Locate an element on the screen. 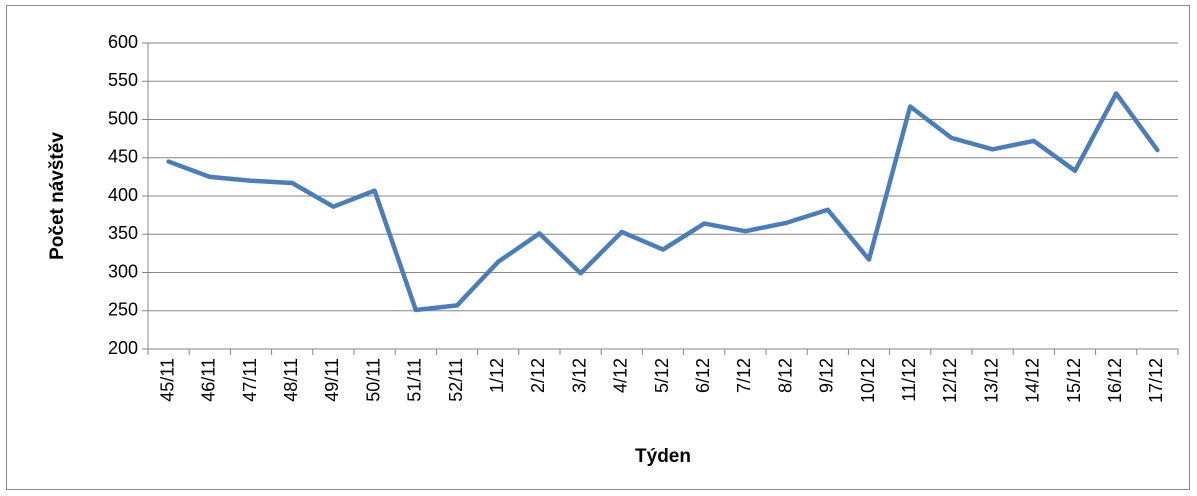 This screenshot has width=1197, height=496. x-tick-label: 2/12 is located at coordinates (538, 375).